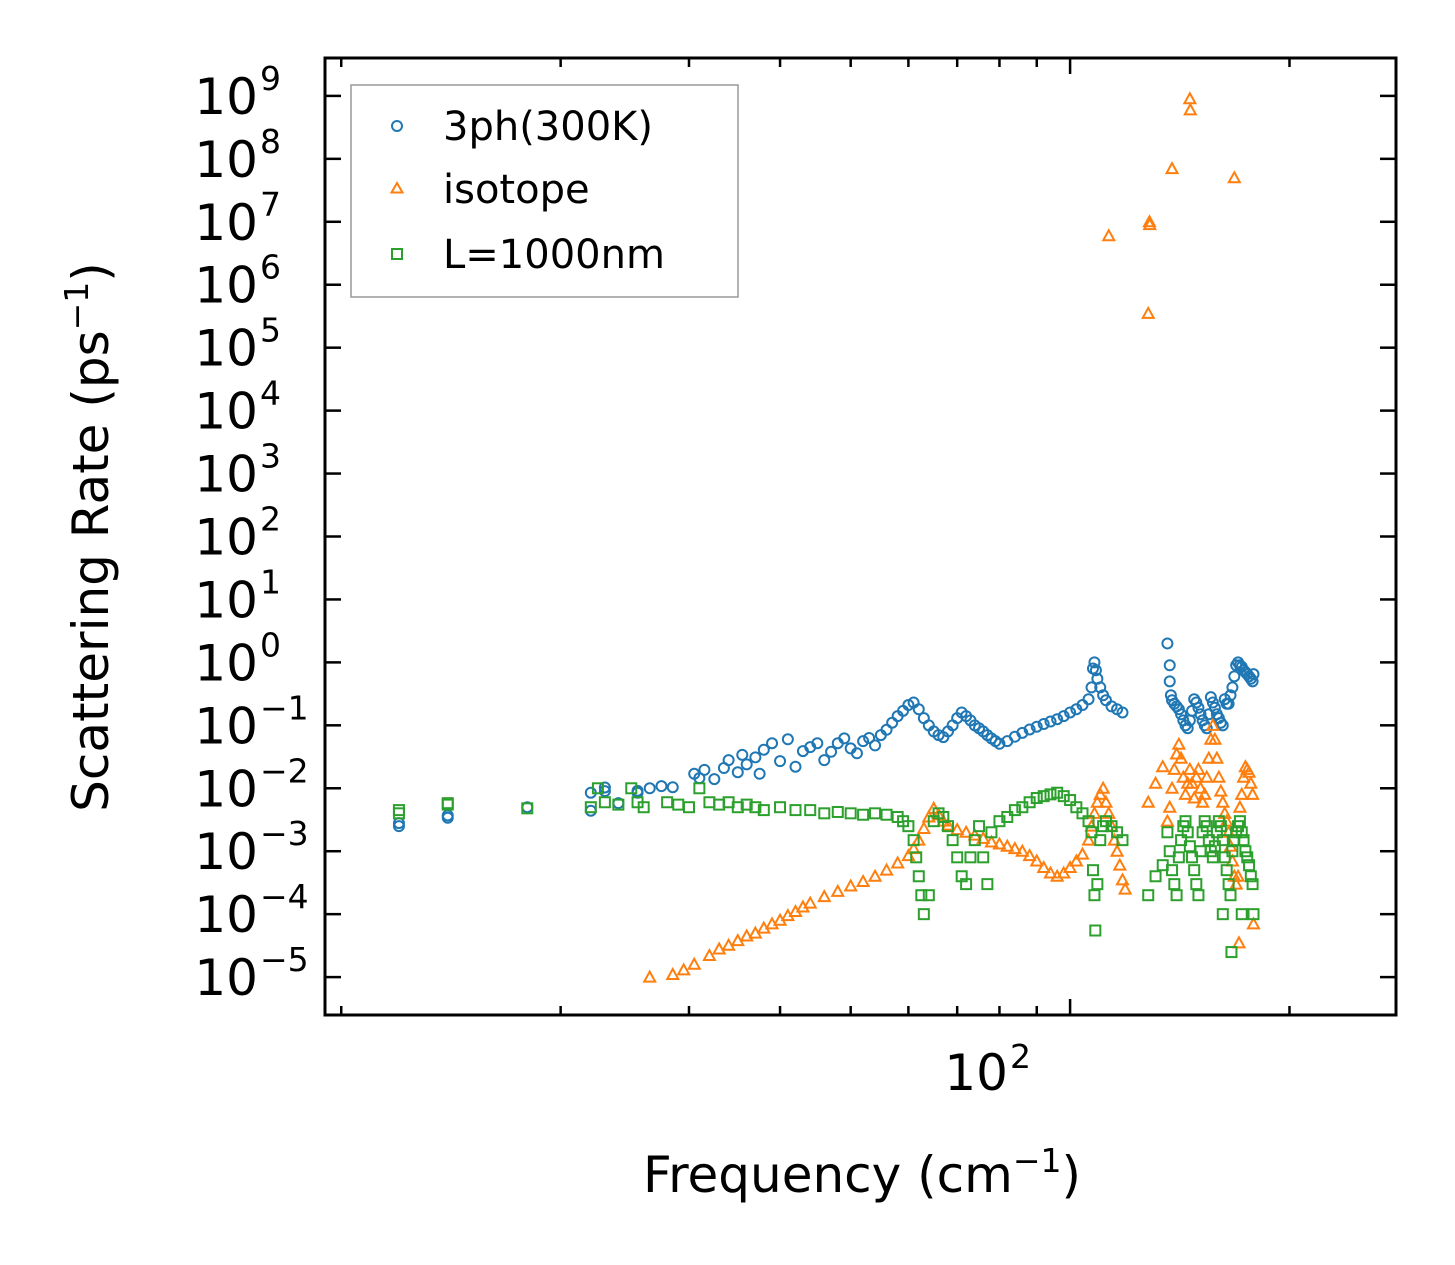 This screenshot has width=1455, height=1265. I want to click on y-tick-label: 10 −4, so click(251, 910).